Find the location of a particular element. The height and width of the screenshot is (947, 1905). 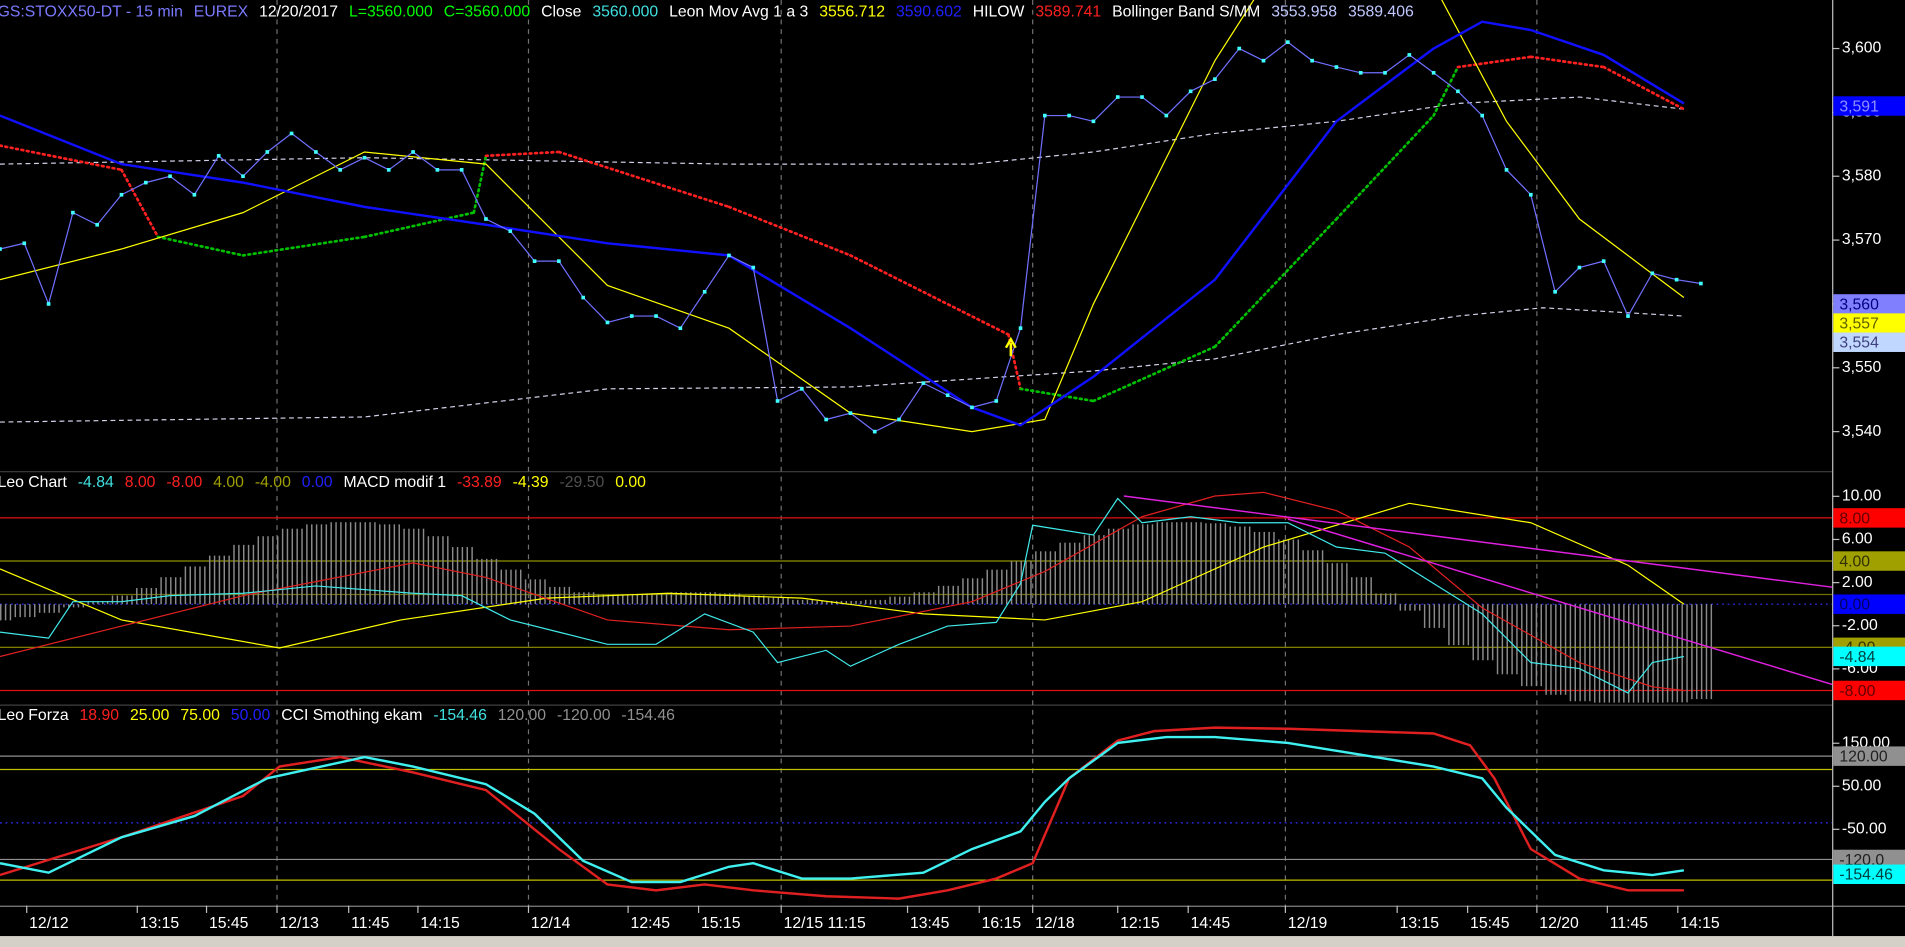

price-marker-label: 3,557 is located at coordinates (1858, 323).